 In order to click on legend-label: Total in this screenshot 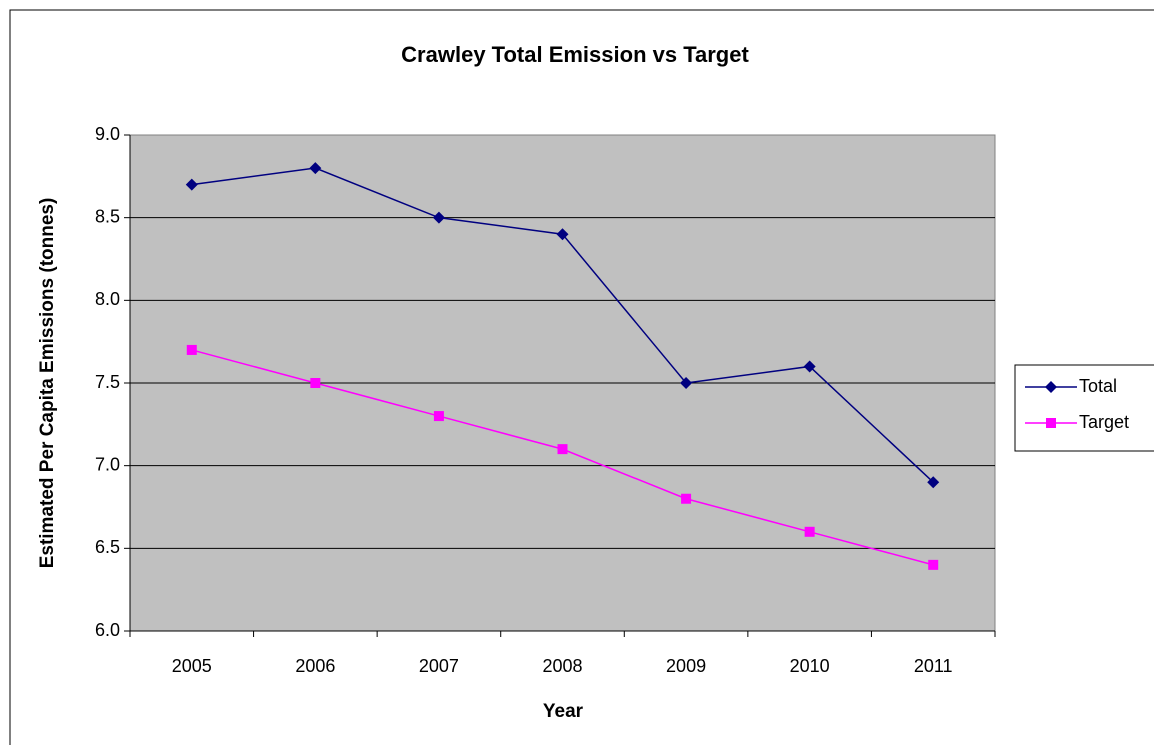, I will do `click(1098, 386)`.